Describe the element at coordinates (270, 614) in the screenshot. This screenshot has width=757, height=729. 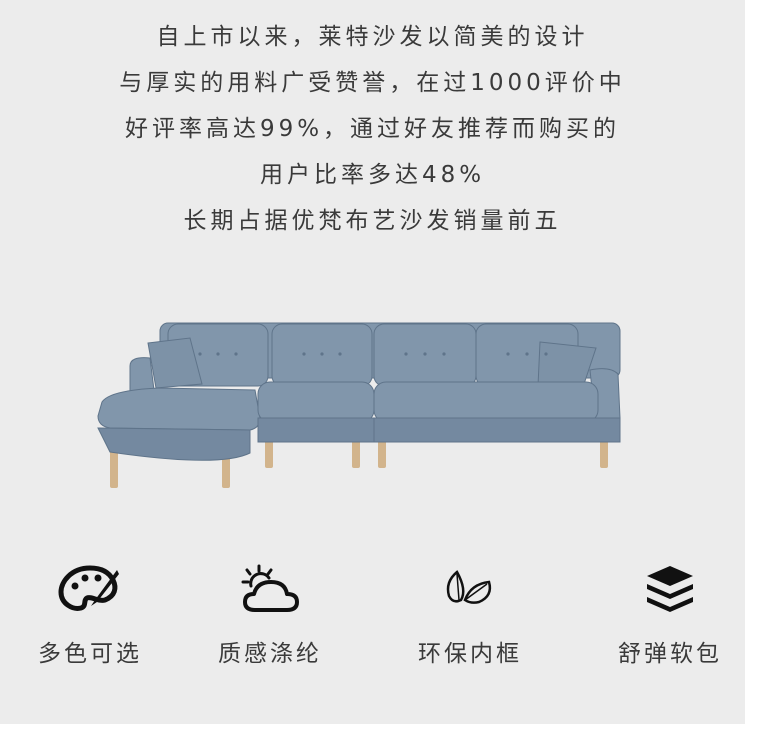
I see `feature-polyester: 质感涤纶` at that location.